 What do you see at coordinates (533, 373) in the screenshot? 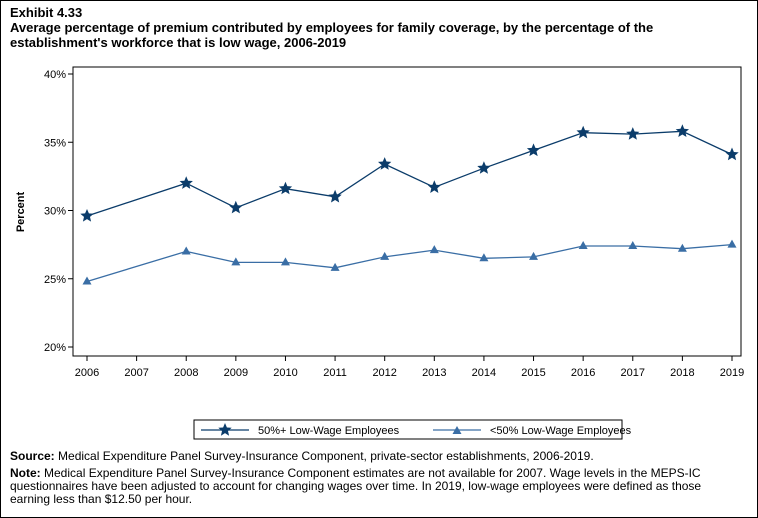
I see `x-tick-label: 2015` at bounding box center [533, 373].